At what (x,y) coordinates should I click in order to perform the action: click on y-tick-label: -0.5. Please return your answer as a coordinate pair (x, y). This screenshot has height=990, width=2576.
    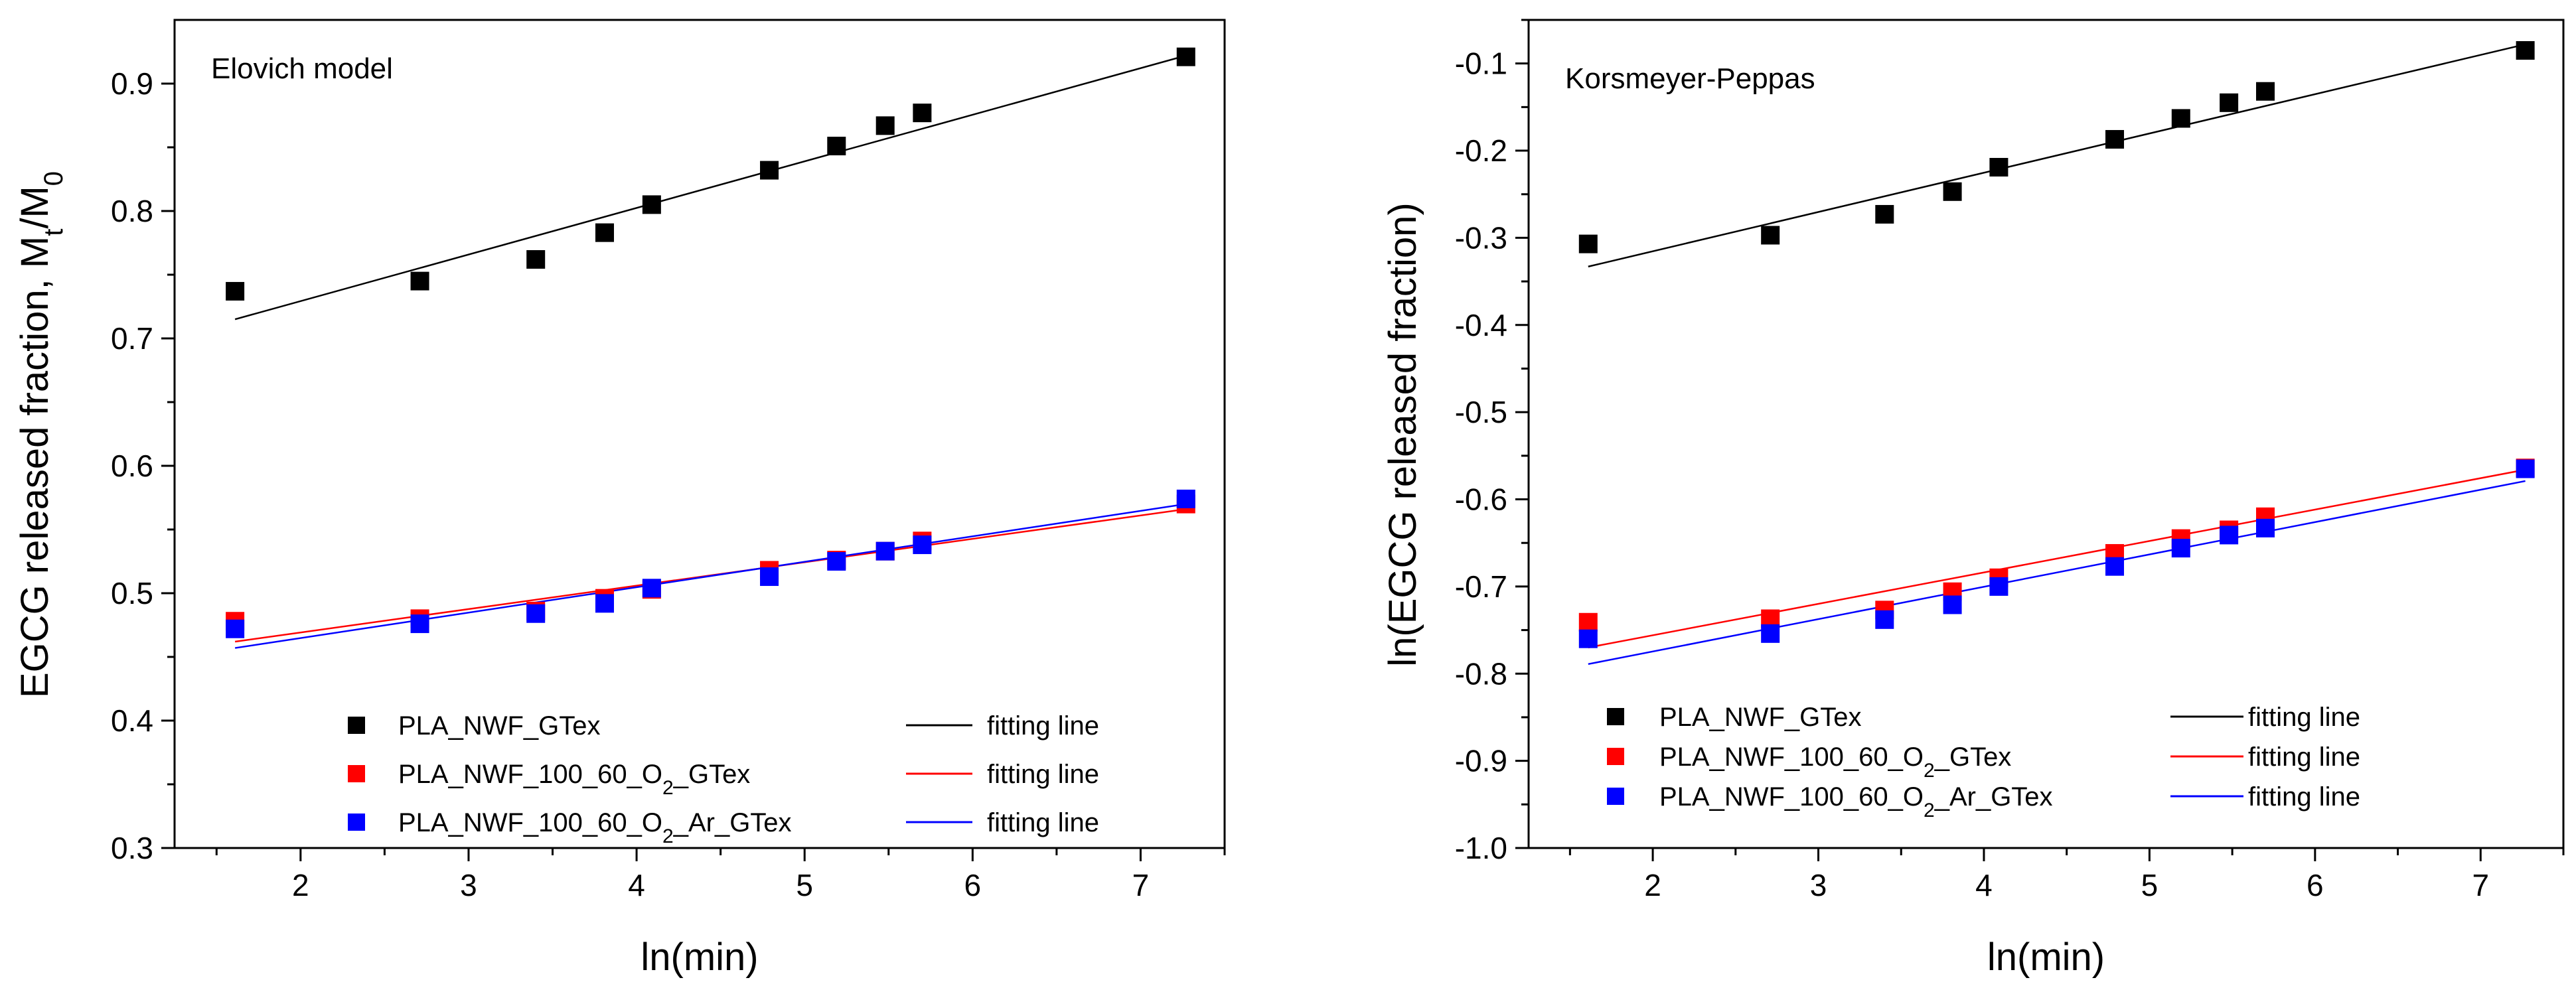
    Looking at the image, I should click on (1481, 412).